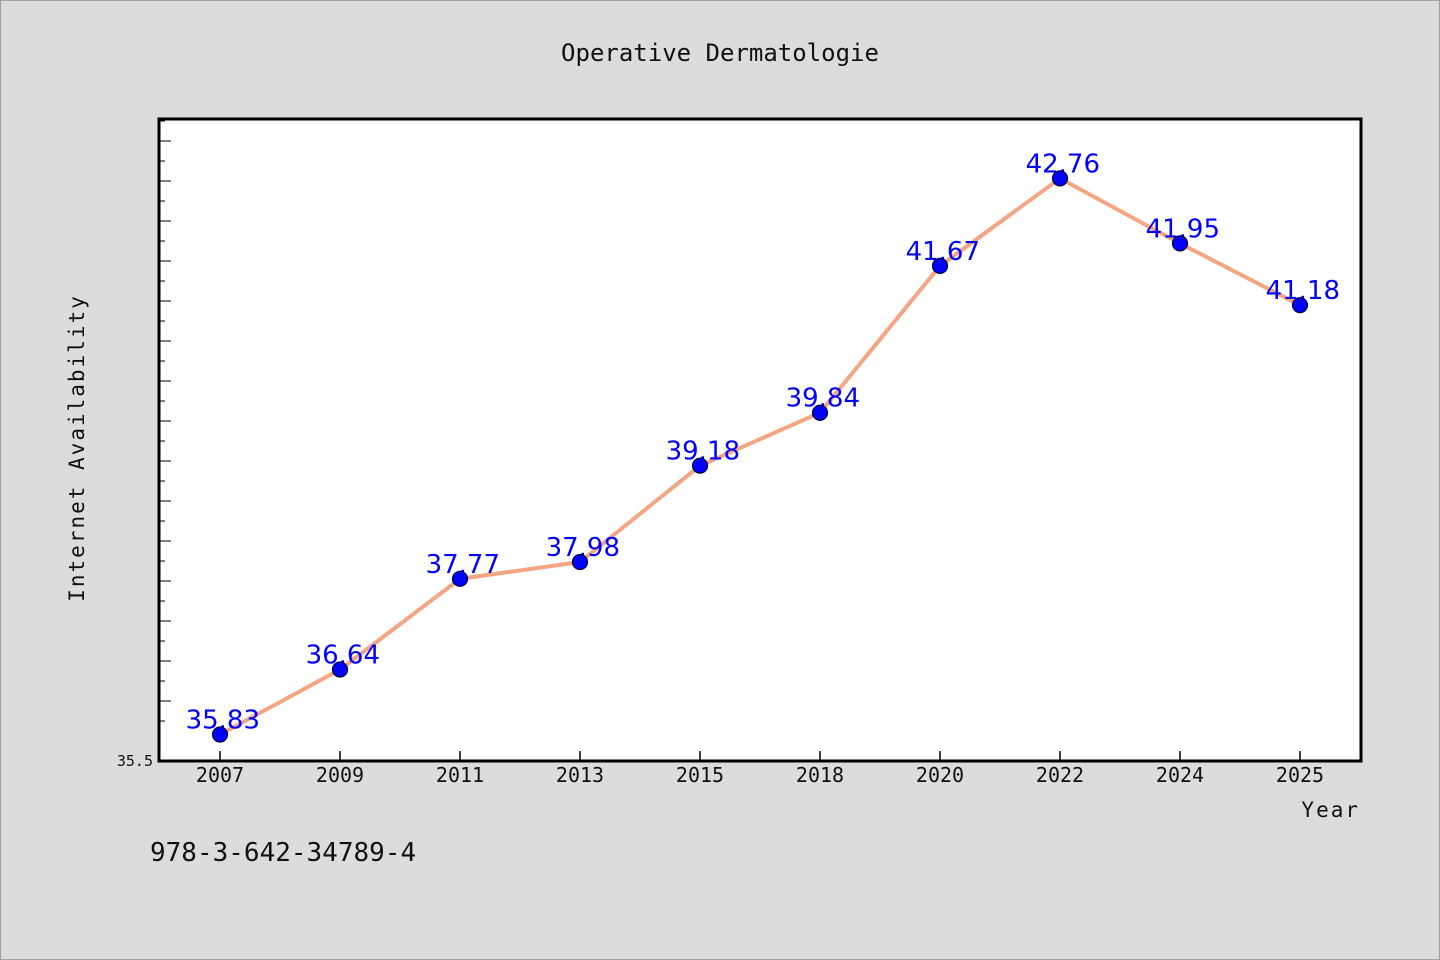  Describe the element at coordinates (760, 775) in the screenshot. I see `x-axis-tick-labels: 2007 2009 2011 2013 2015 2018 2020 2022 2024 2025` at that location.